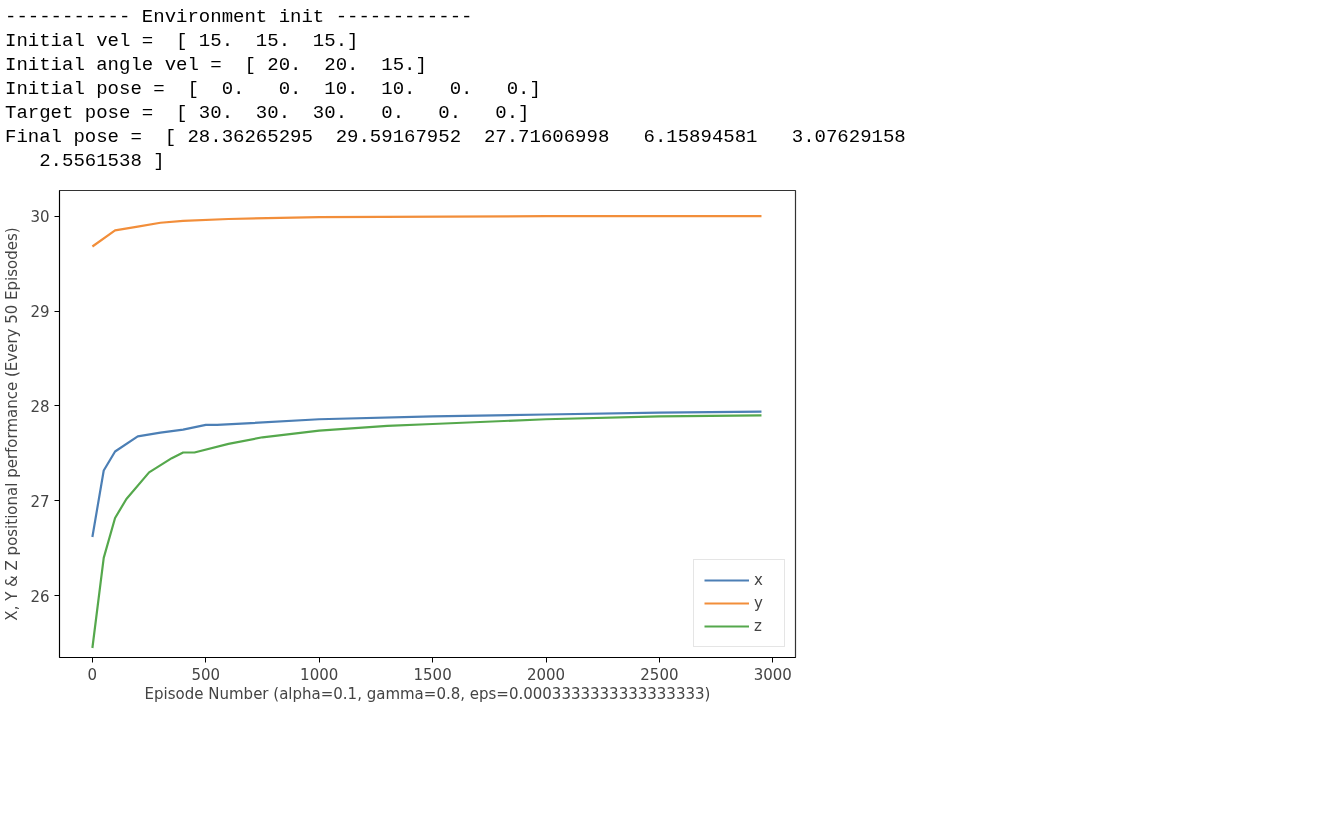 This screenshot has width=1344, height=828. What do you see at coordinates (40, 596) in the screenshot?
I see `y-tick-label: 26` at bounding box center [40, 596].